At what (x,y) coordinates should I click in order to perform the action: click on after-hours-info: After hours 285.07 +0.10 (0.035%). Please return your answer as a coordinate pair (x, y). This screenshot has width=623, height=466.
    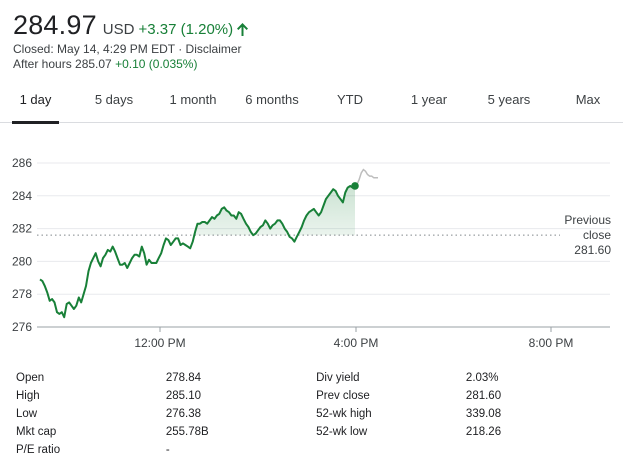
    Looking at the image, I should click on (313, 64).